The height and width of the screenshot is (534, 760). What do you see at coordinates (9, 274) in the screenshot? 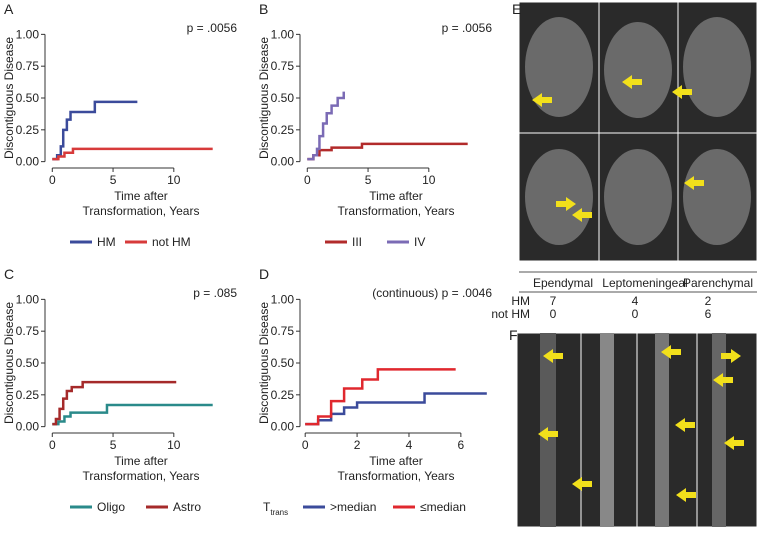
I see `panel-label: C` at bounding box center [9, 274].